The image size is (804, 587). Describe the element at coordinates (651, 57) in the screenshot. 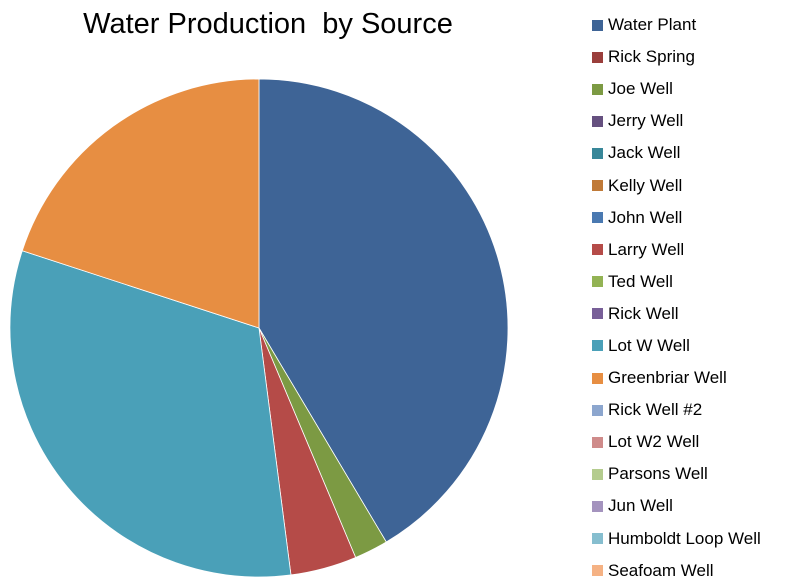

I see `legend-label: Rick Spring` at that location.